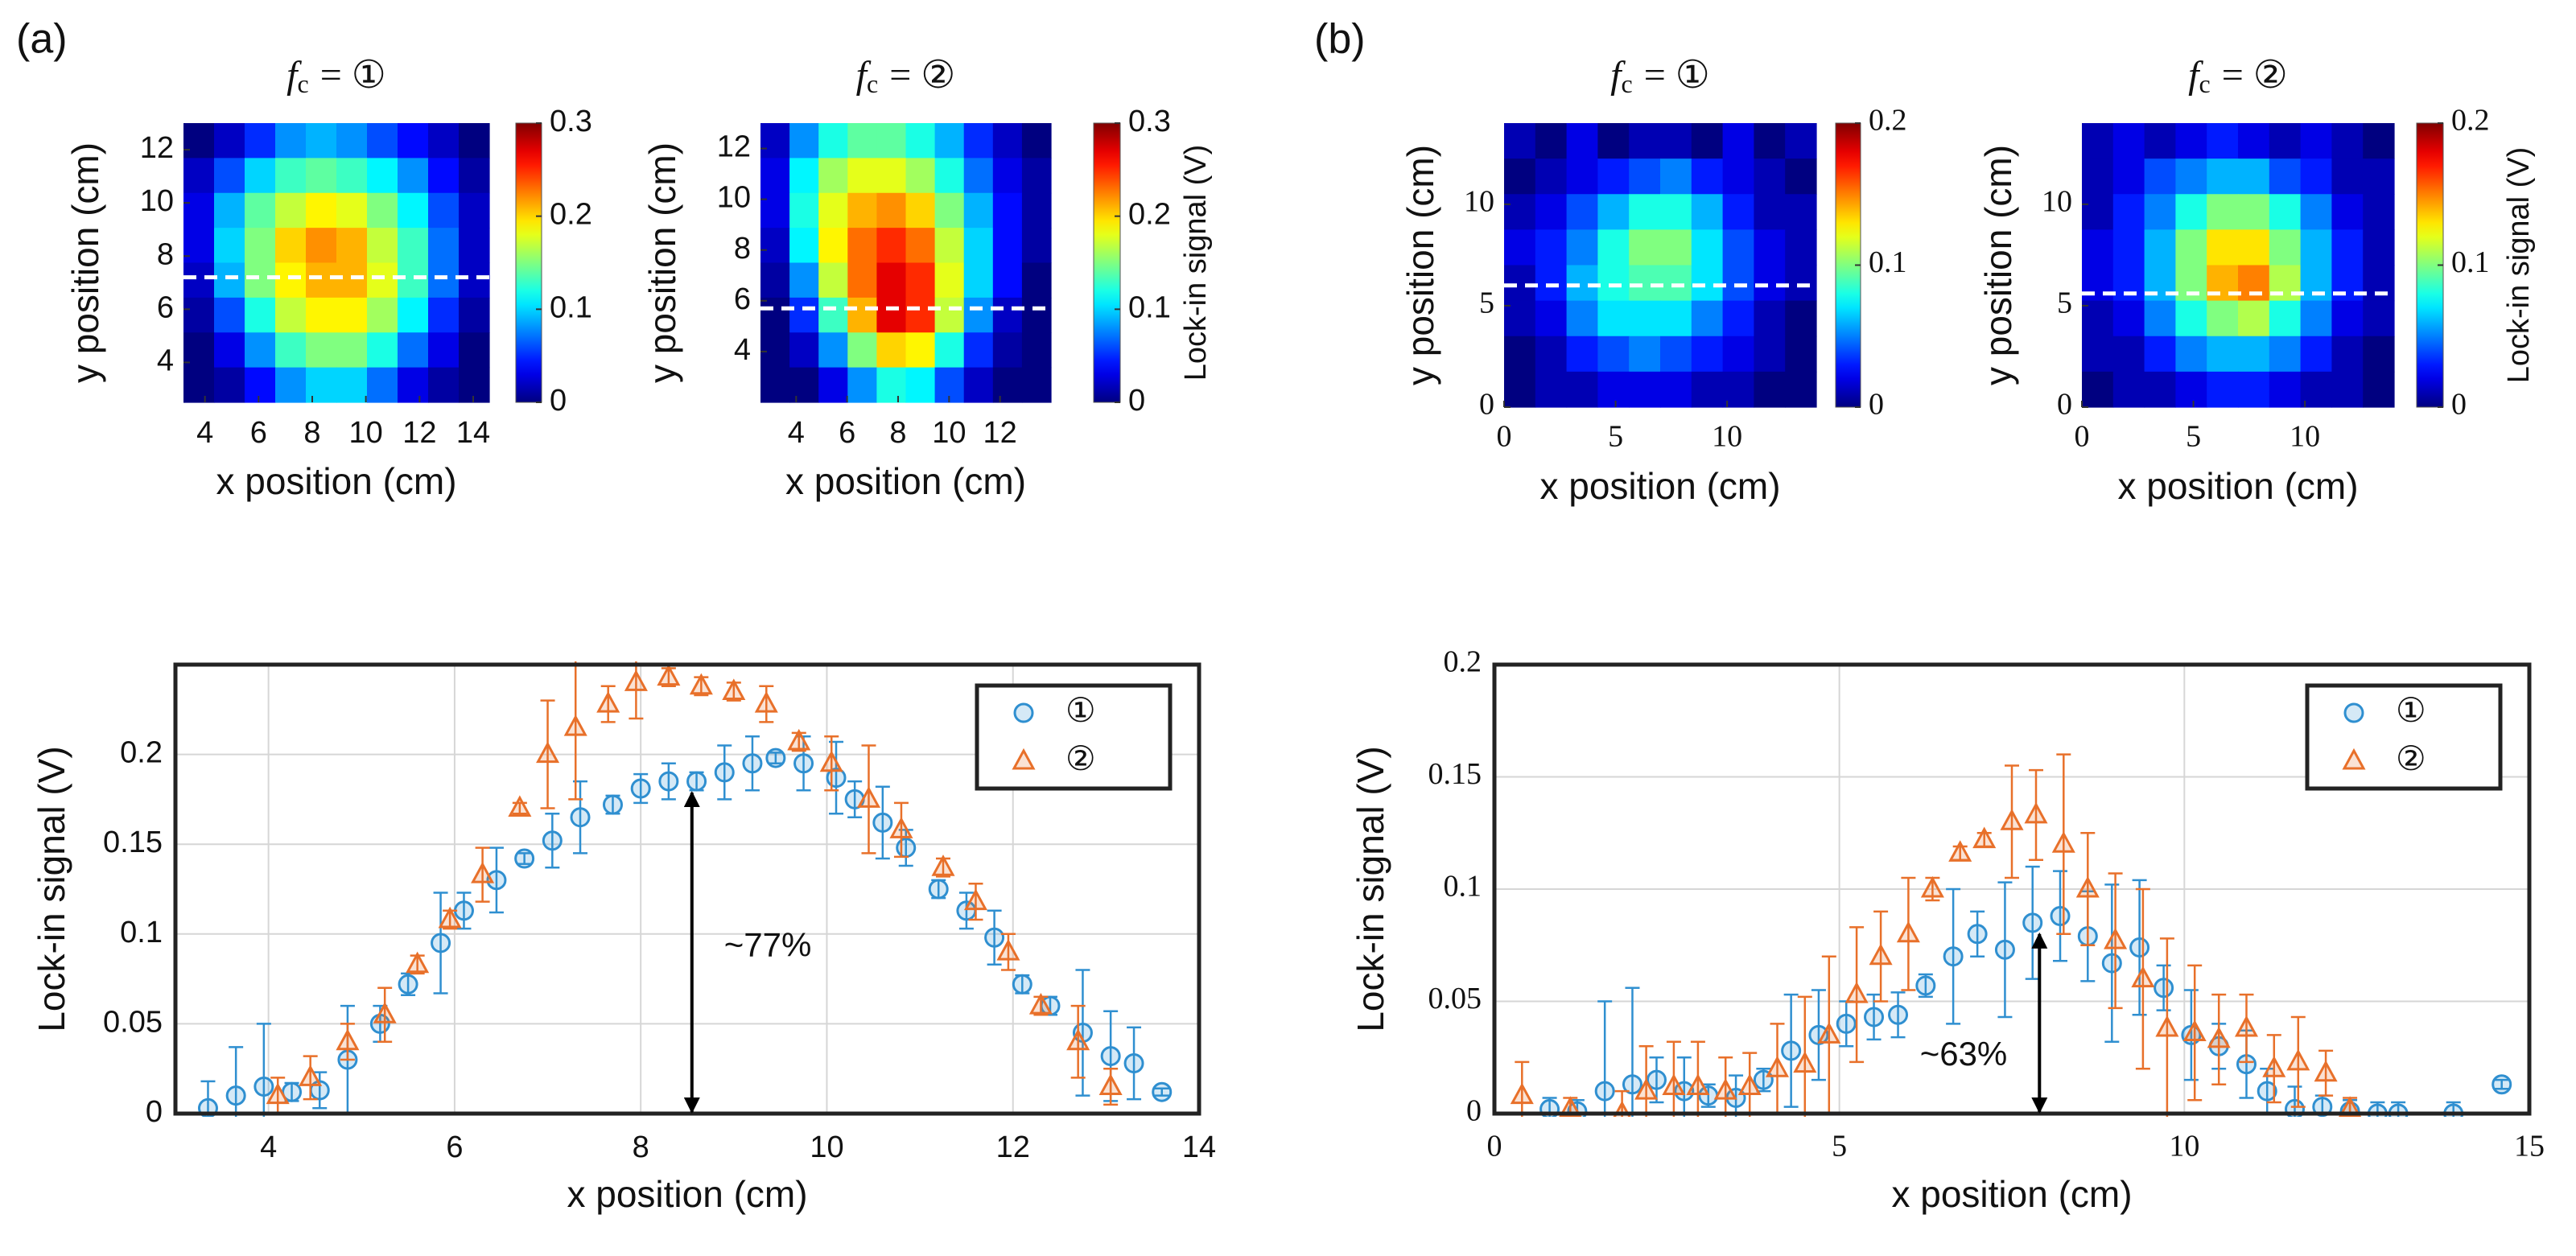 The height and width of the screenshot is (1256, 2576). Describe the element at coordinates (133, 843) in the screenshot. I see `y-tick-label: 0.15` at that location.